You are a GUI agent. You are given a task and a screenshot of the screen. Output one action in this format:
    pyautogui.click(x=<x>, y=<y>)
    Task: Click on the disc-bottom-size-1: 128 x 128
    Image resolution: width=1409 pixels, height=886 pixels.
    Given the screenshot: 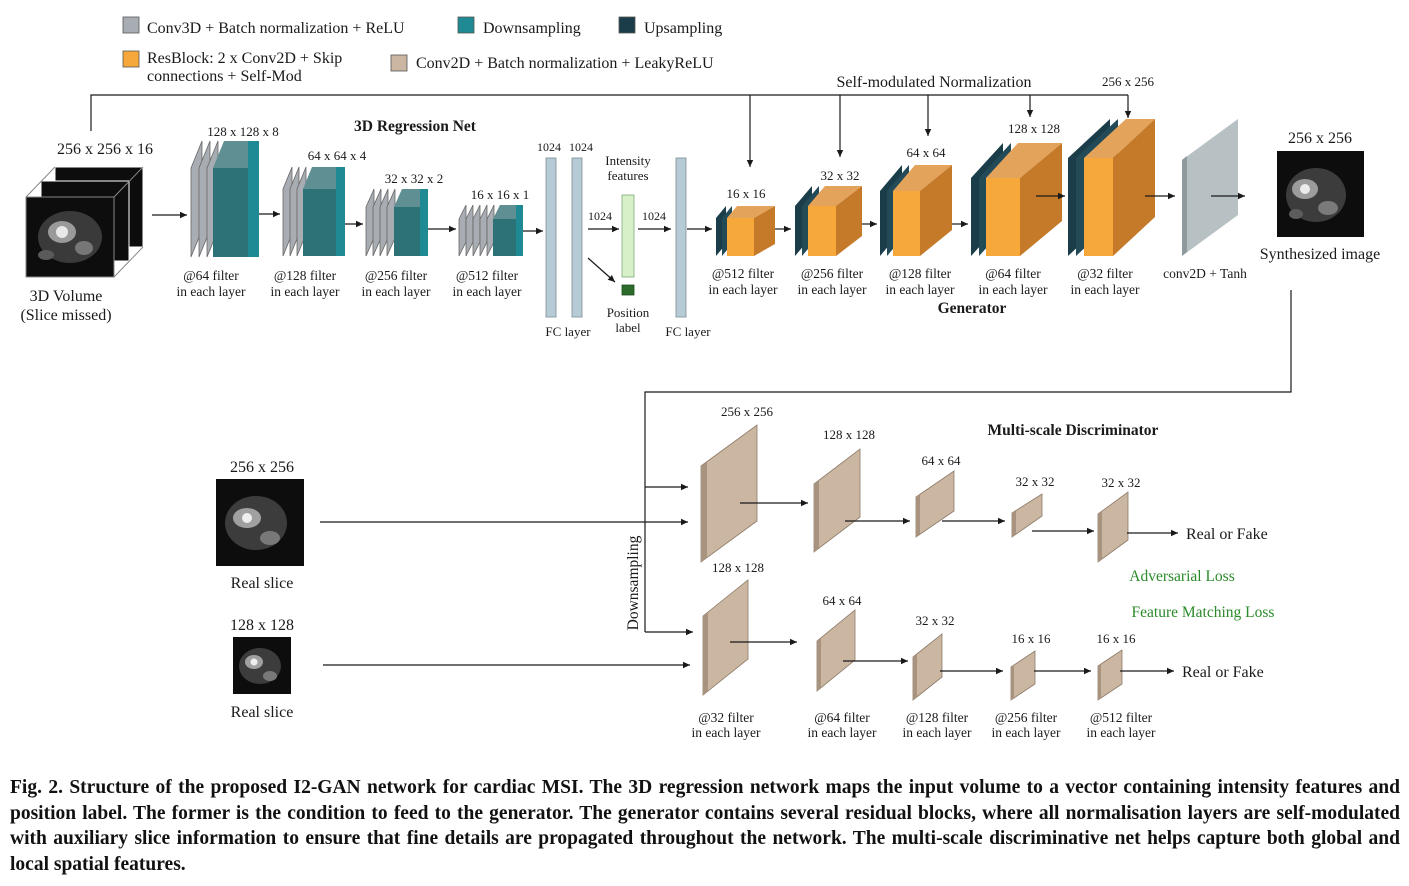 What is the action you would take?
    pyautogui.click(x=738, y=567)
    